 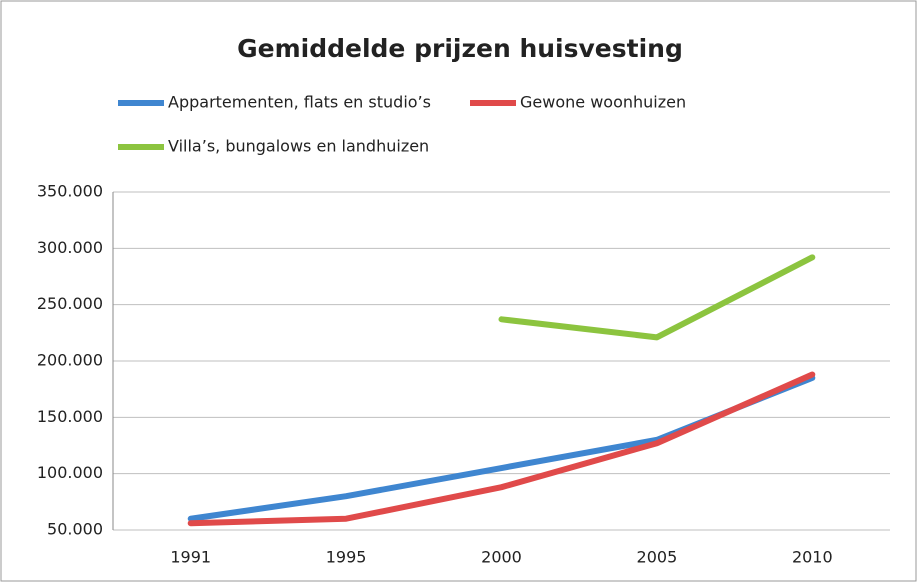 I want to click on x-tick-label: 2005, so click(x=657, y=557).